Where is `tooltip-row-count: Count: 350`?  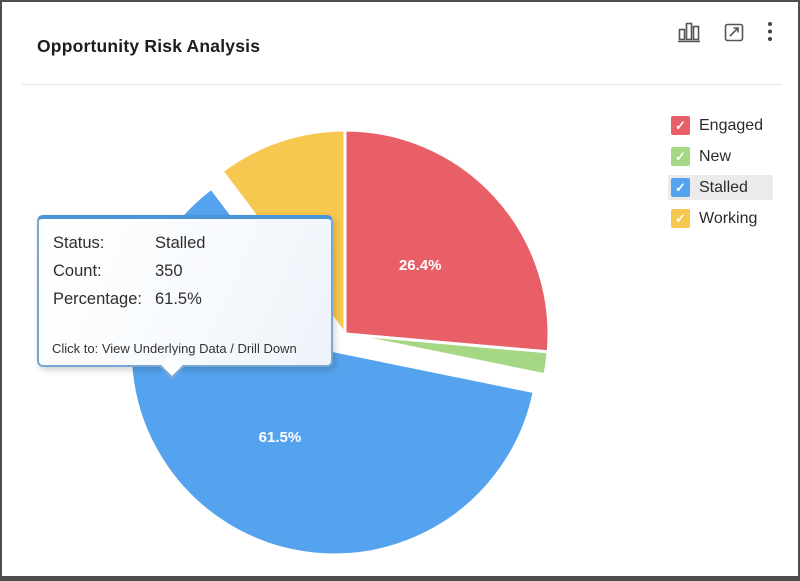
tooltip-row-count: Count: 350 is located at coordinates (186, 271).